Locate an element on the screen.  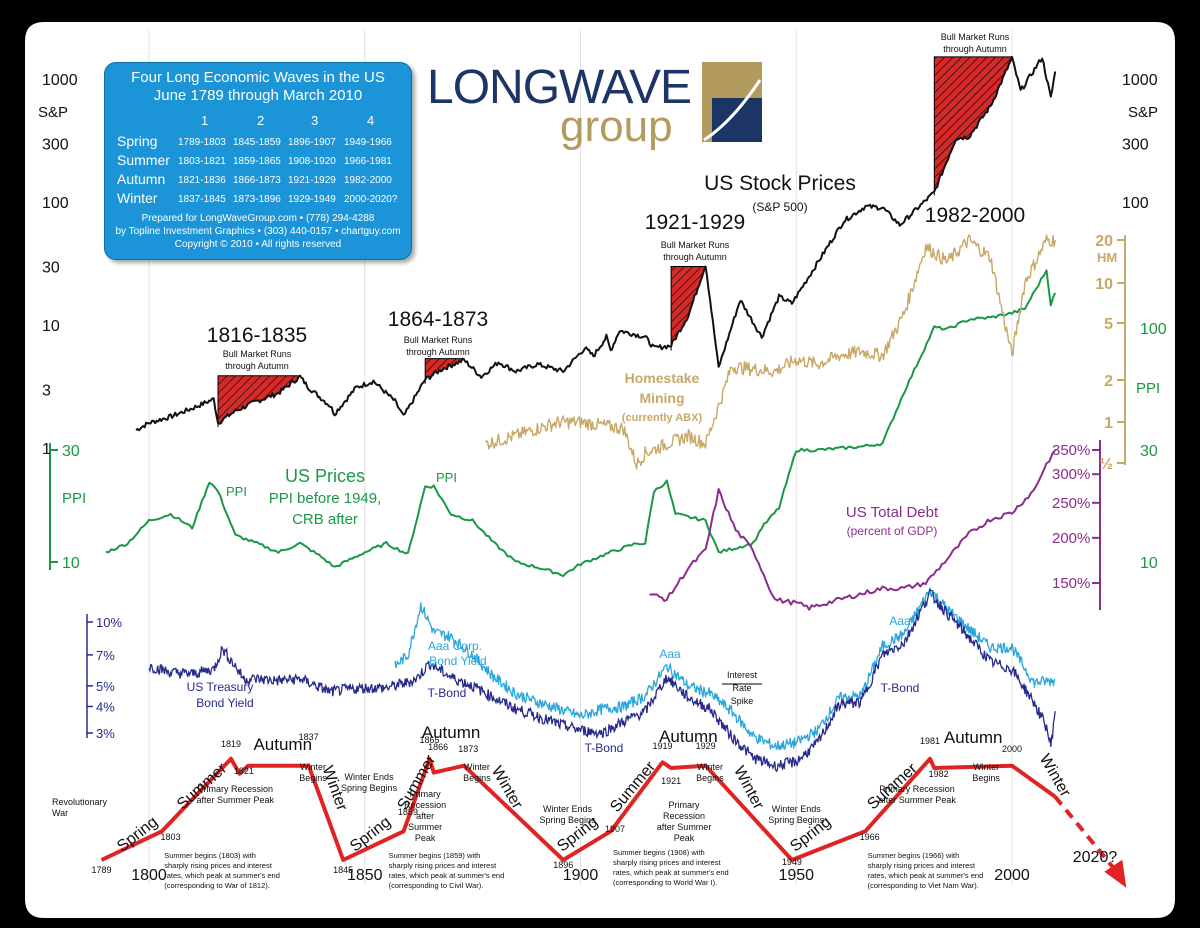
debt-label: (percent of GDP) is located at coordinates (892, 531).